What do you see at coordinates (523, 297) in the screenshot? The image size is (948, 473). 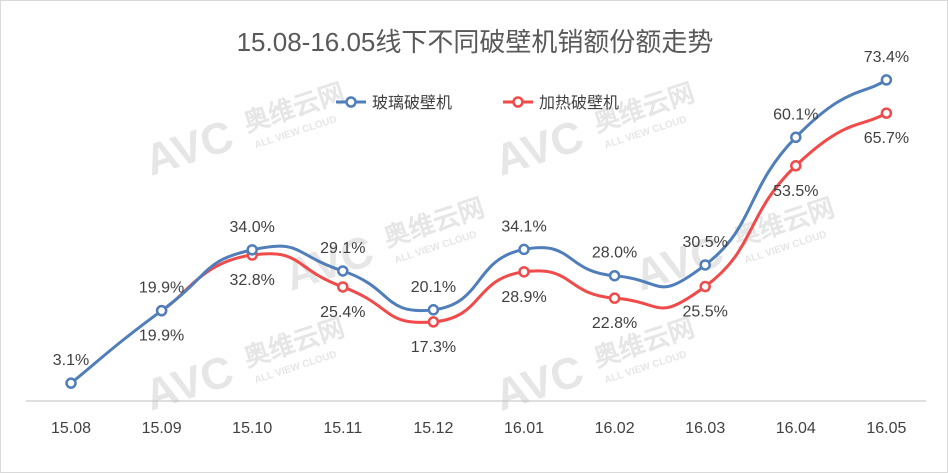 I see `data-label: 28.9%` at bounding box center [523, 297].